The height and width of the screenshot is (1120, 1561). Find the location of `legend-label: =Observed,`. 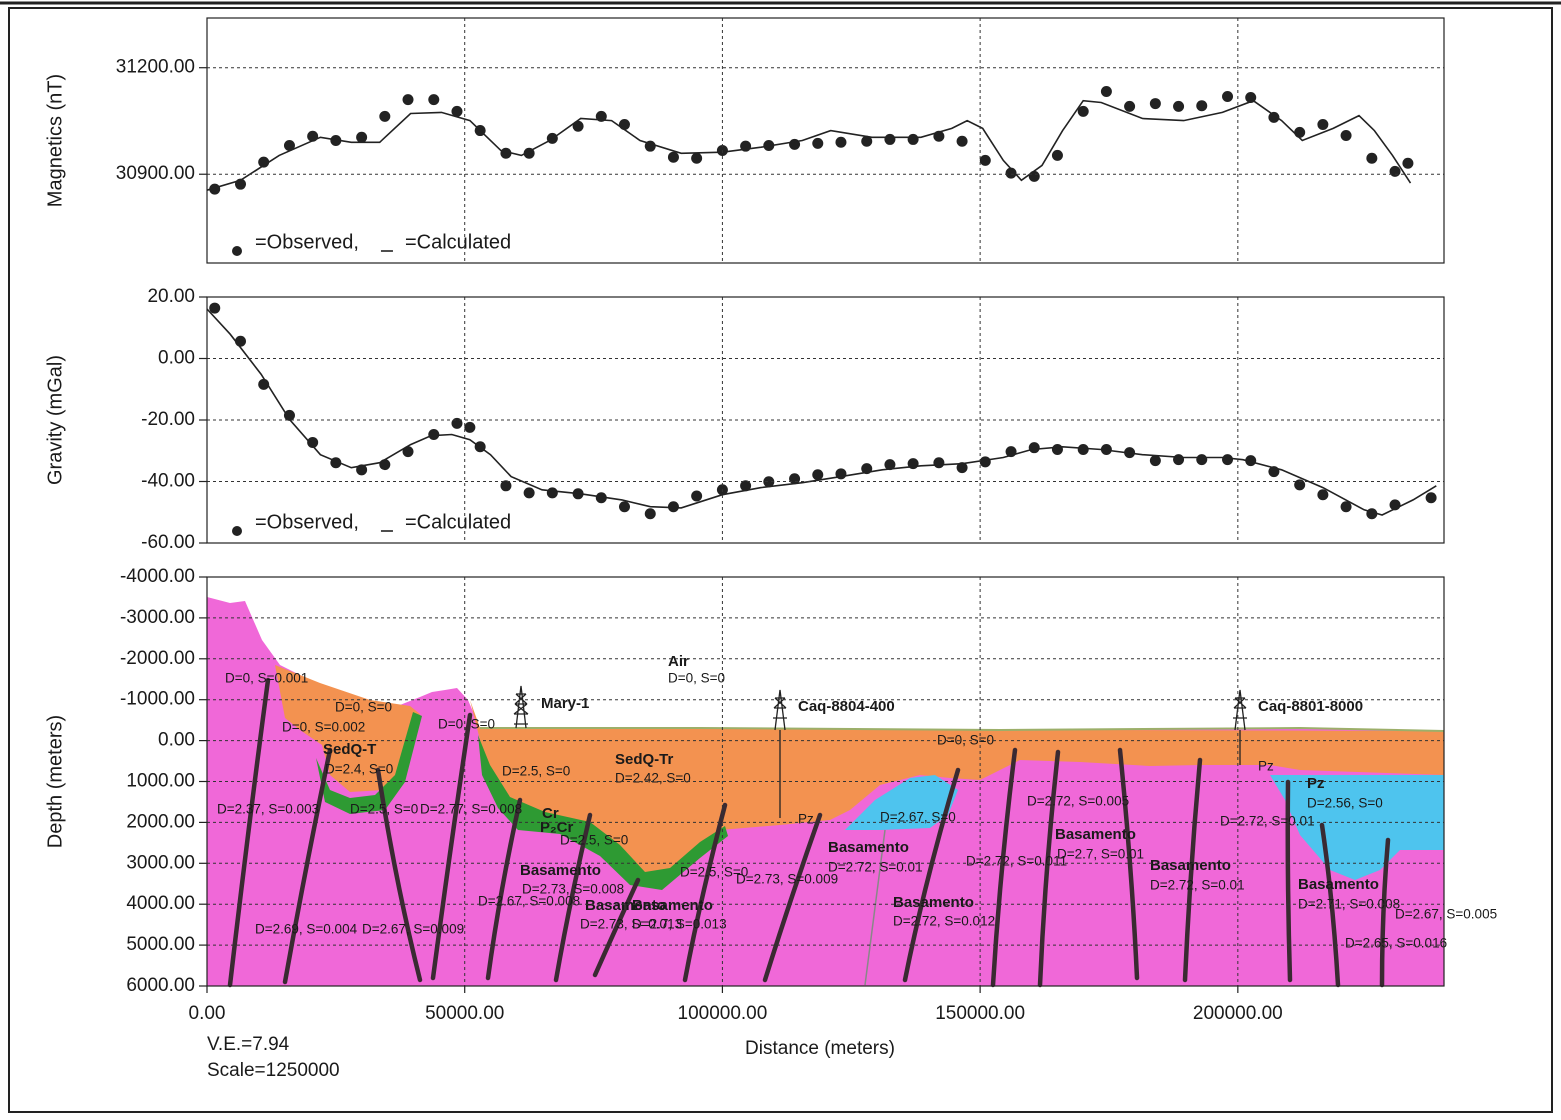

legend-label: =Observed, is located at coordinates (307, 242).